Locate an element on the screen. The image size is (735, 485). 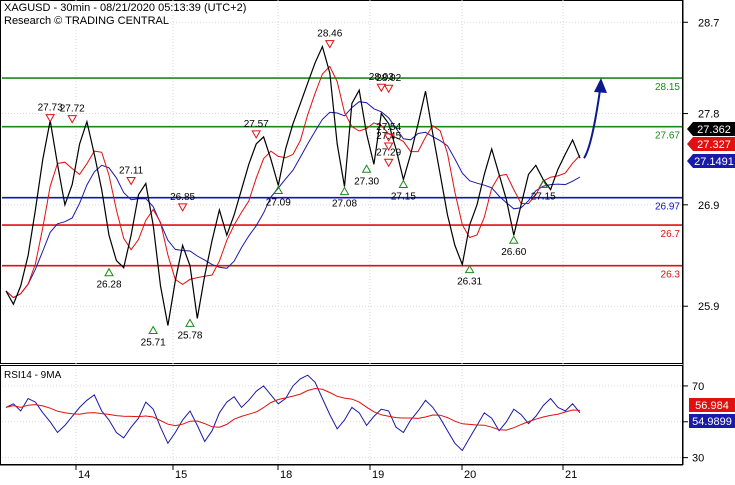
rsi-ma-value: 54.9899 is located at coordinates (712, 422).